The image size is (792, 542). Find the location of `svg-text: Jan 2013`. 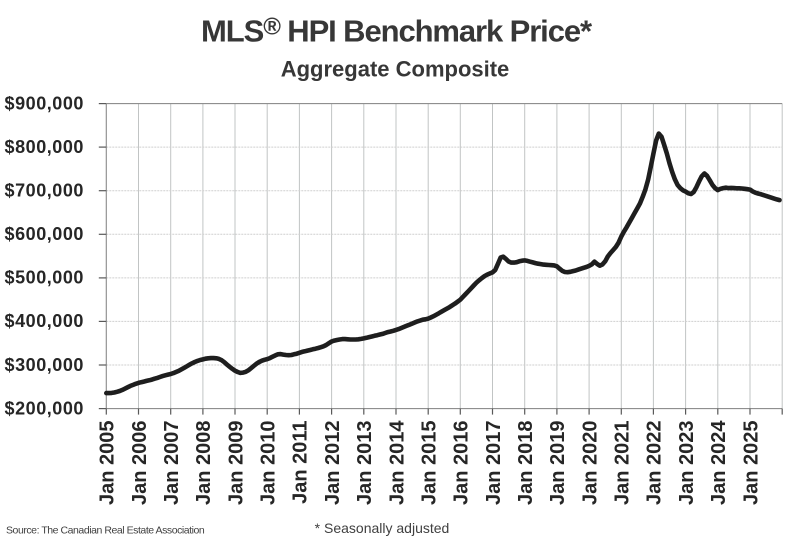

svg-text: Jan 2013 is located at coordinates (365, 463).